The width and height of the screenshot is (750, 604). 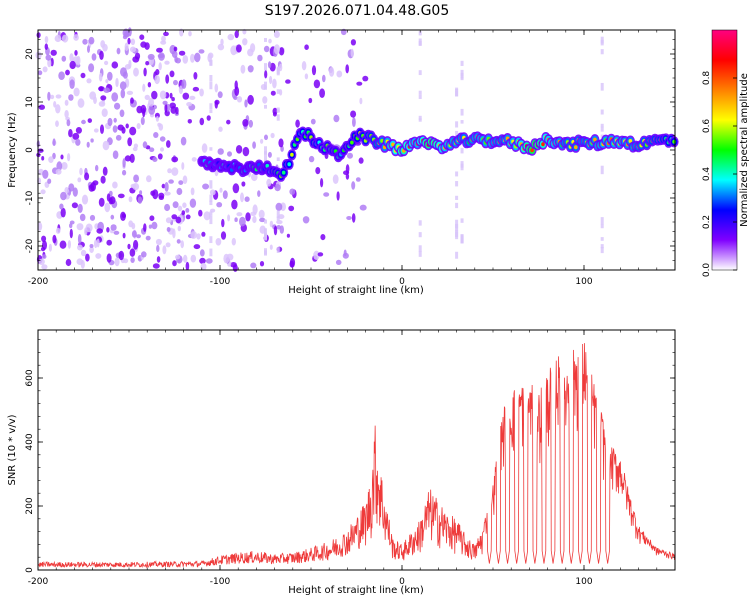 I want to click on colorbar-tick-label: 0.8, so click(x=707, y=78).